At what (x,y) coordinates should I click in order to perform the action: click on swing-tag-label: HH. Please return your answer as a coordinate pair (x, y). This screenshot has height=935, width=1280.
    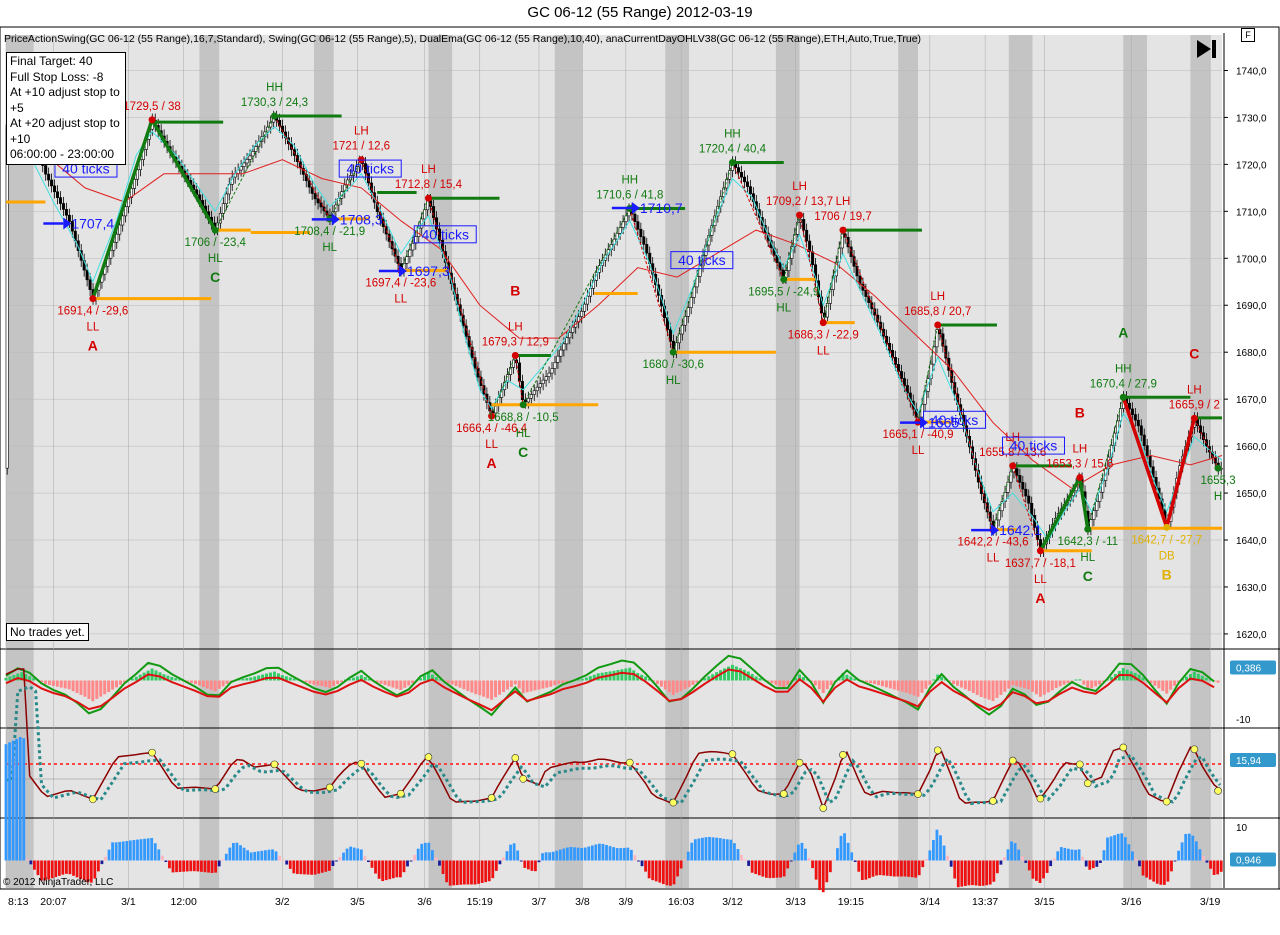
    Looking at the image, I should click on (732, 135).